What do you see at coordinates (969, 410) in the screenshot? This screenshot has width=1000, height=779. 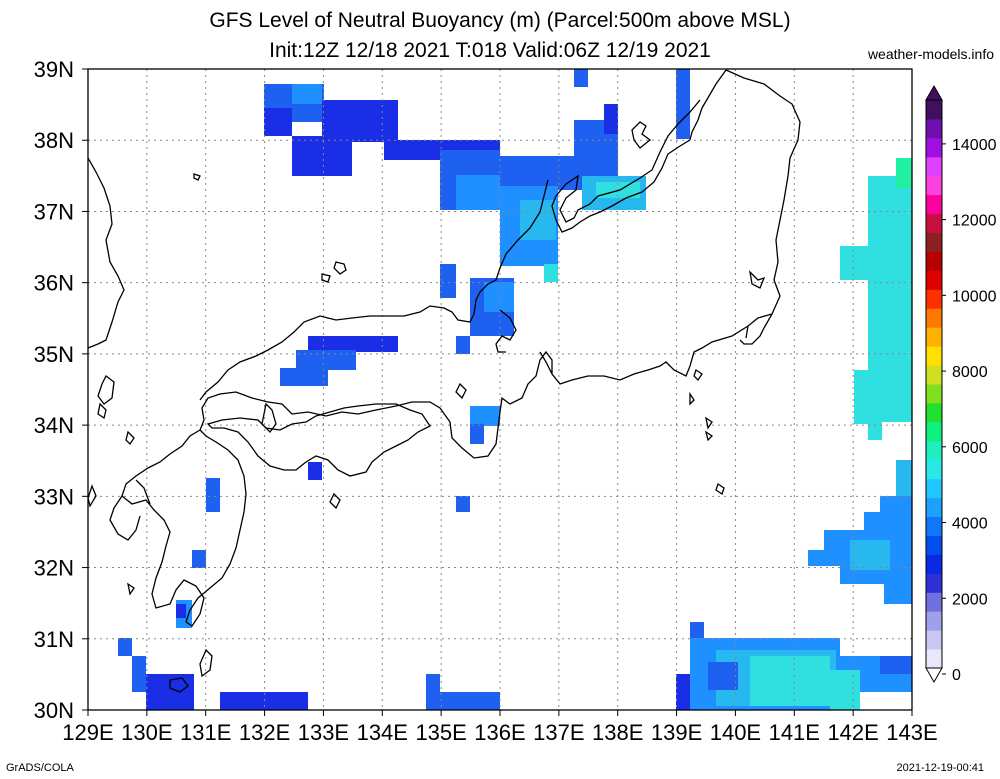 I see `colorbar-labels: 0 2000 4000 6000 8000 10000 12000 14000` at bounding box center [969, 410].